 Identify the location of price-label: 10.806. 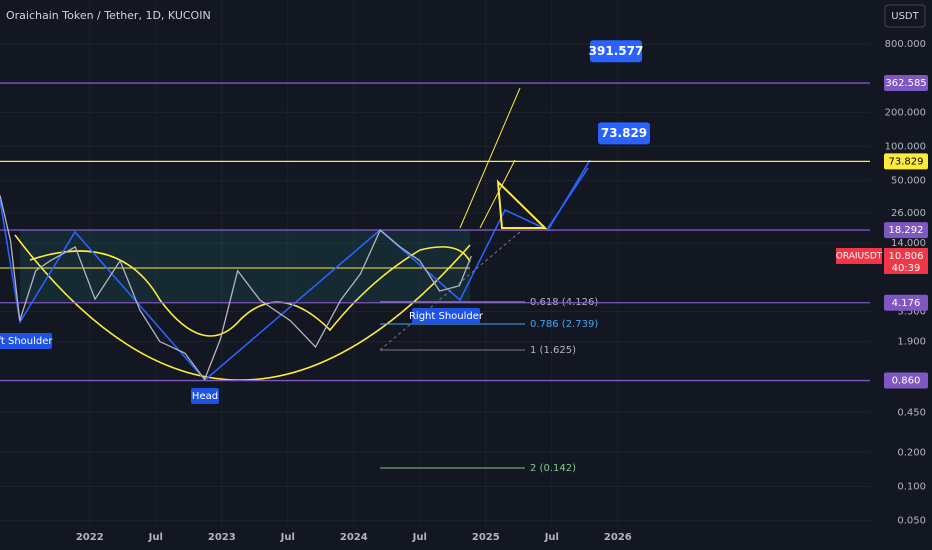
(906, 256).